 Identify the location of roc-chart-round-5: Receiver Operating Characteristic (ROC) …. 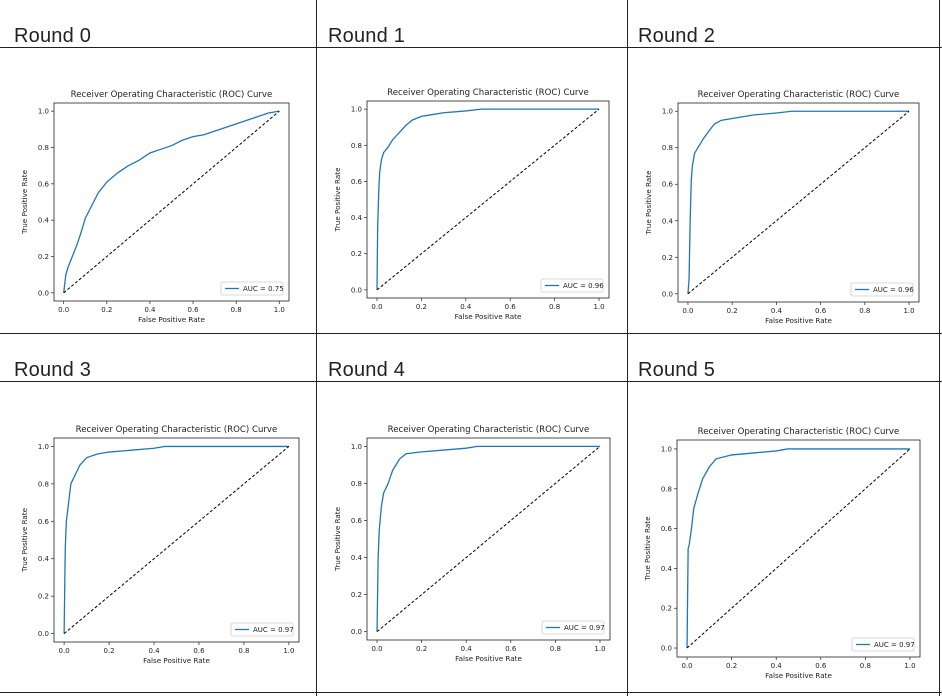
(782, 553).